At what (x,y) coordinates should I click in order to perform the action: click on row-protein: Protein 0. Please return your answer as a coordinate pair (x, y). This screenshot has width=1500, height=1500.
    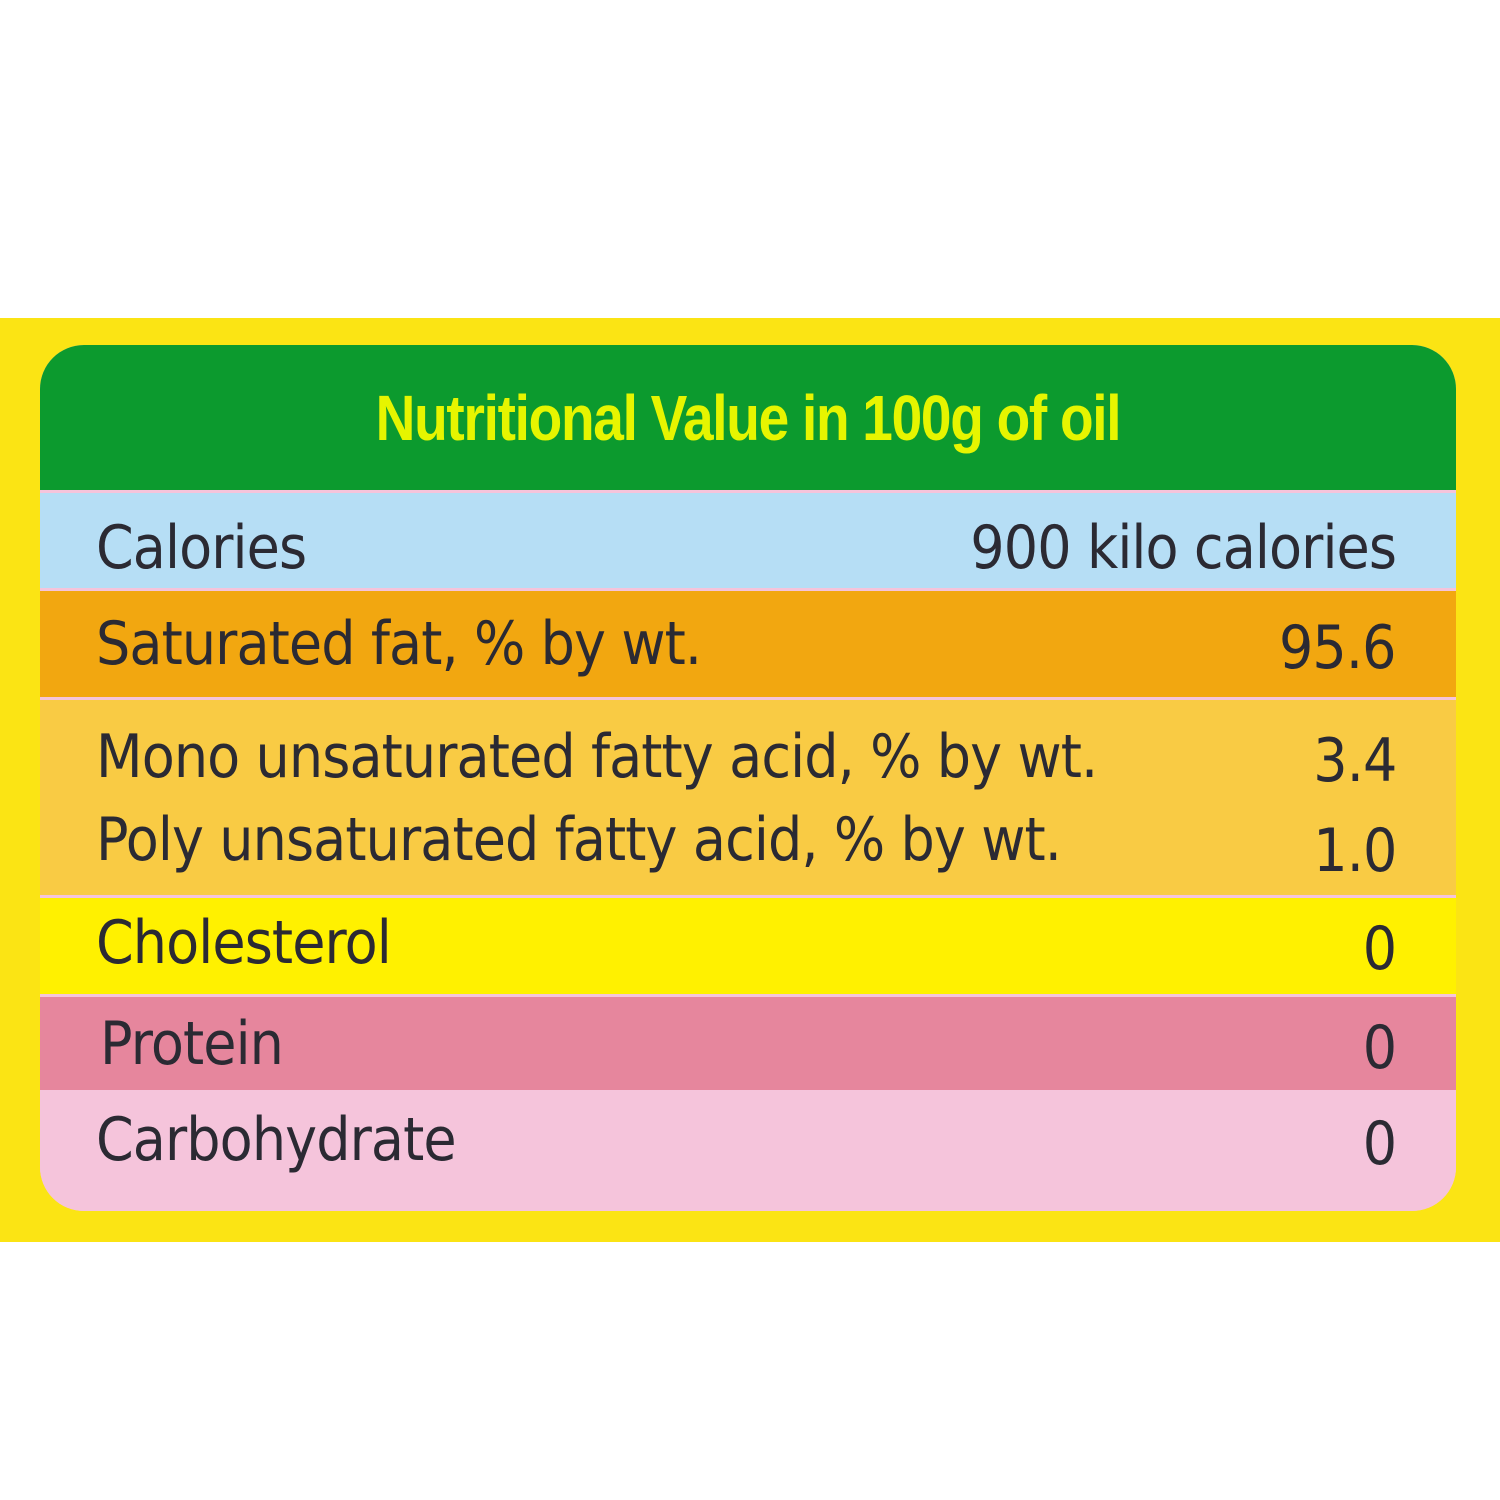
    Looking at the image, I should click on (748, 1043).